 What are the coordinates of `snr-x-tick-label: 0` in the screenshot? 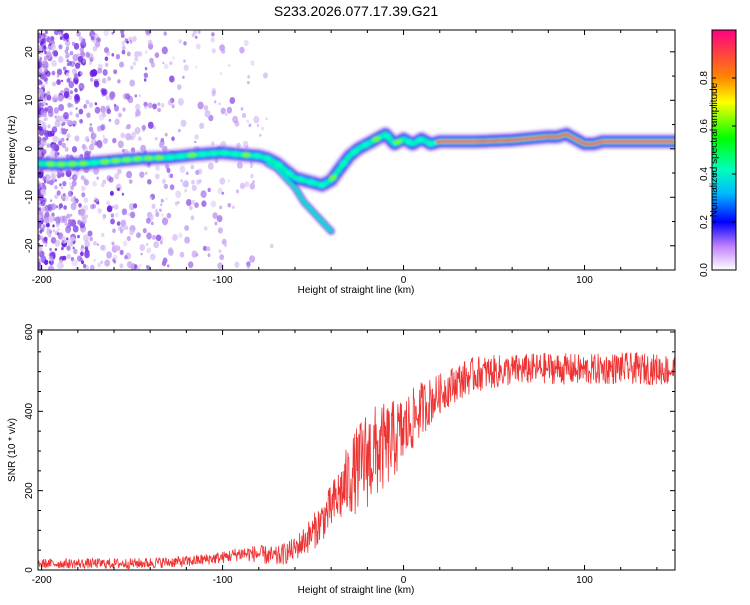 It's located at (404, 580).